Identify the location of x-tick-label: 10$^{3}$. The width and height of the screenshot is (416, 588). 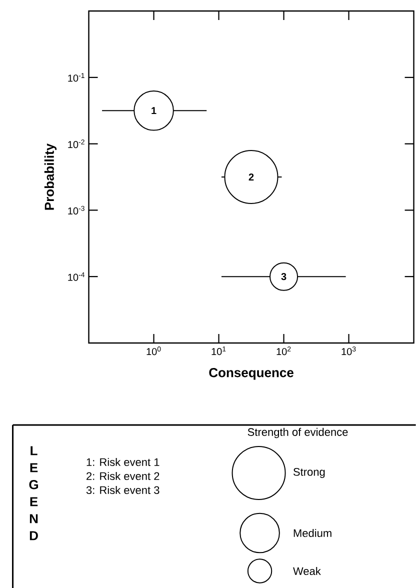
(349, 351).